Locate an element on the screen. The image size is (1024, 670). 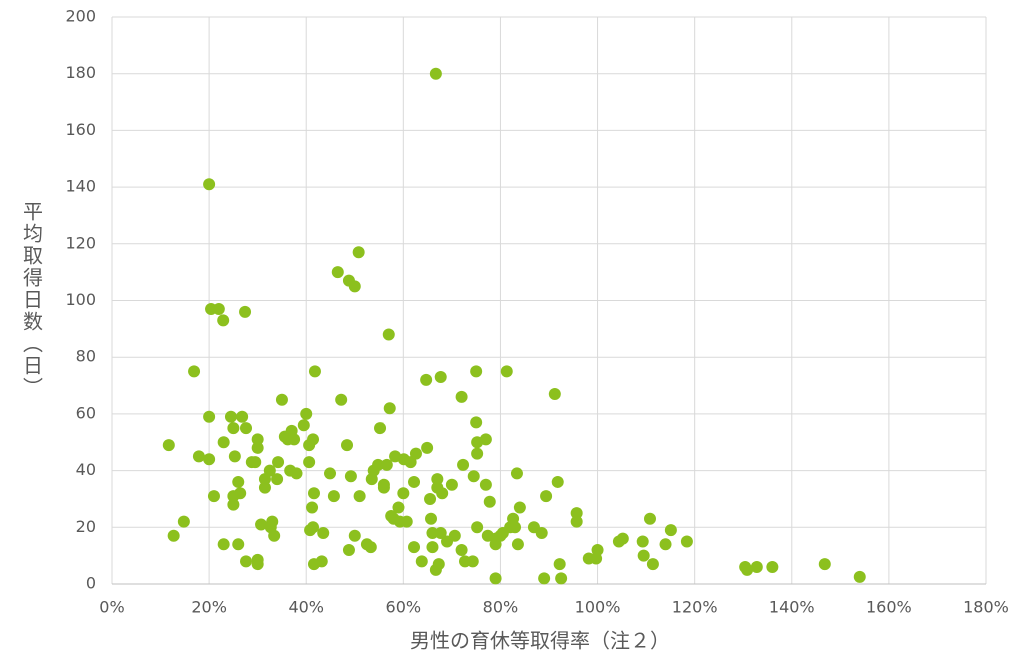
x-tick-label: 180% is located at coordinates (986, 607).